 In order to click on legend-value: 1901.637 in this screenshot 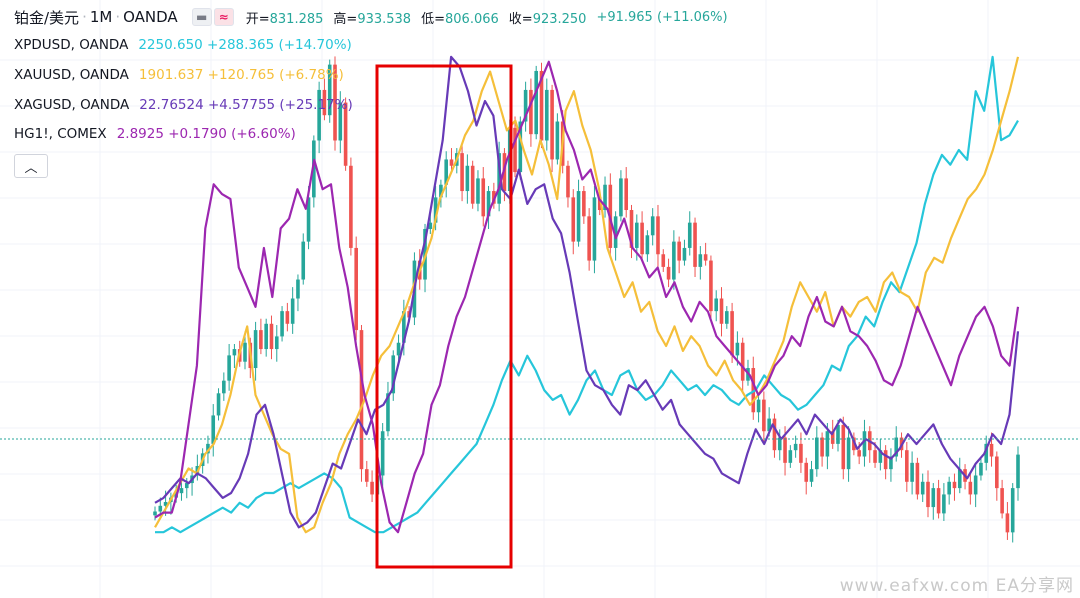, I will do `click(171, 75)`.